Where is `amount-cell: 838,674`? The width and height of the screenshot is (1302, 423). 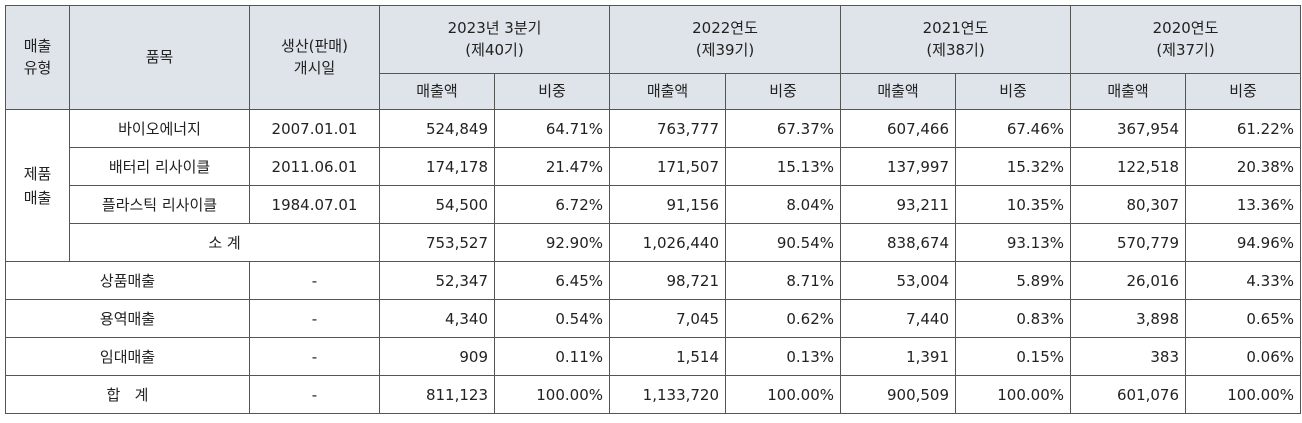
amount-cell: 838,674 is located at coordinates (898, 242).